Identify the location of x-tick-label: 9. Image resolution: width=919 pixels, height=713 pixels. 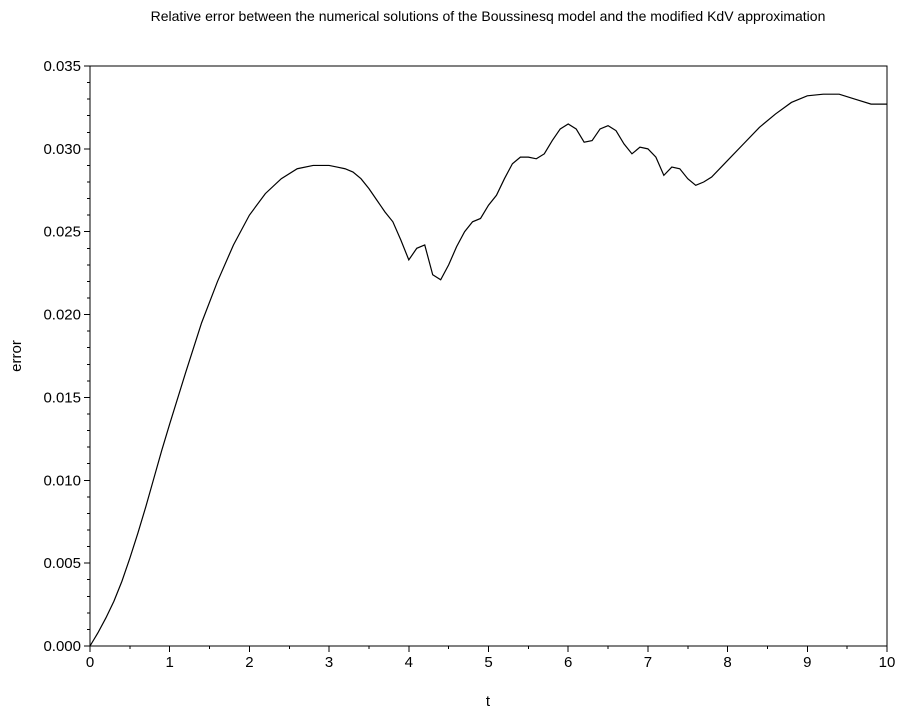
(807, 662).